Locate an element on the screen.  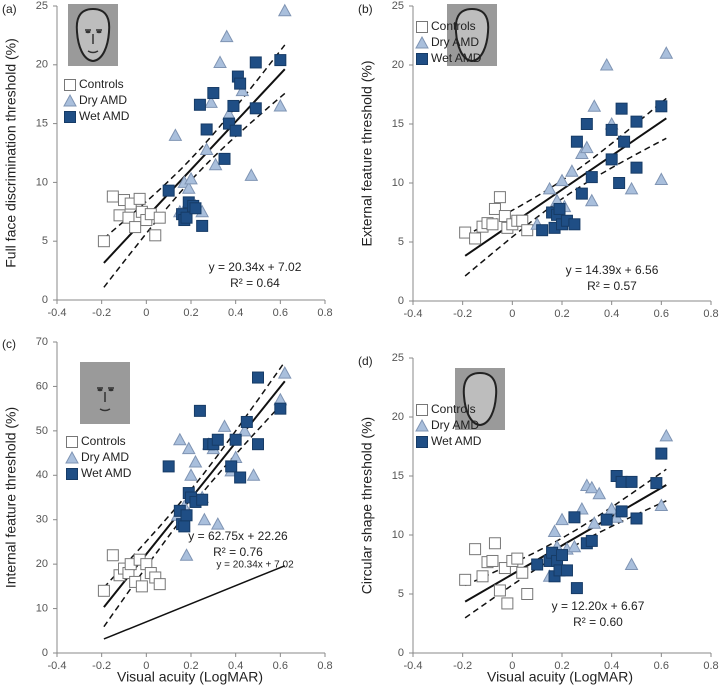
y-tick-label: 0 is located at coordinates (401, 301).